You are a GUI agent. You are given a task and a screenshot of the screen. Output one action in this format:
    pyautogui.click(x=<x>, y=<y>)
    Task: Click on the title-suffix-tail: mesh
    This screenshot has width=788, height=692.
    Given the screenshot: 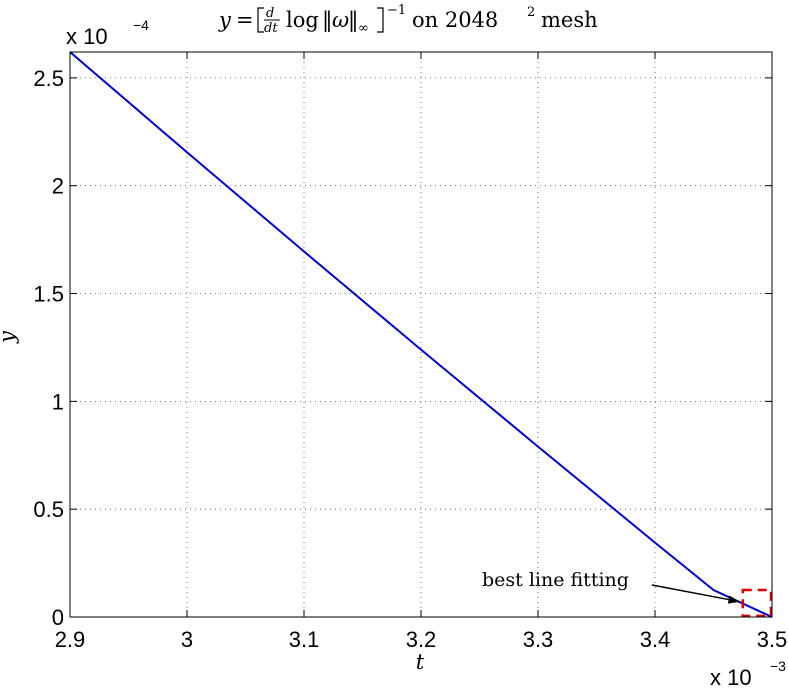 What is the action you would take?
    pyautogui.click(x=569, y=20)
    